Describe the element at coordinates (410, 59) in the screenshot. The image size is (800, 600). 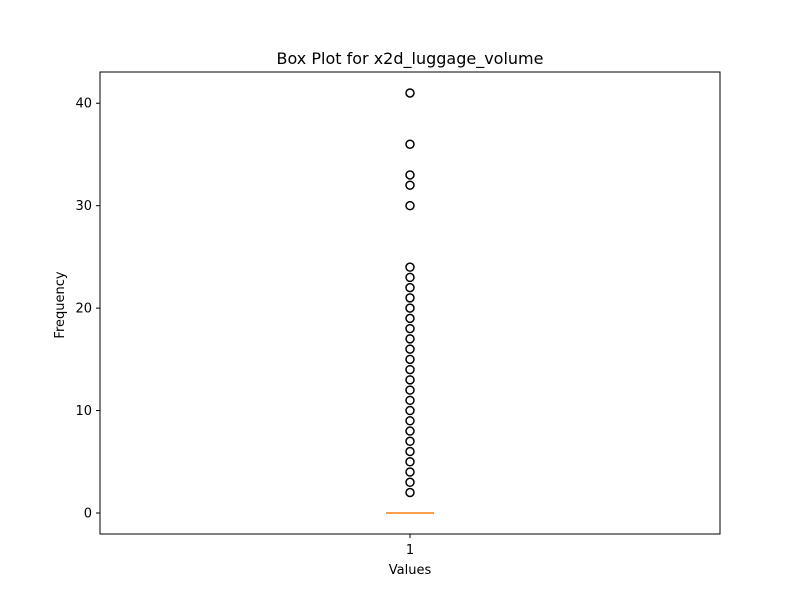
I see `chart-title: Box Plot for x2d_luggage_volume` at that location.